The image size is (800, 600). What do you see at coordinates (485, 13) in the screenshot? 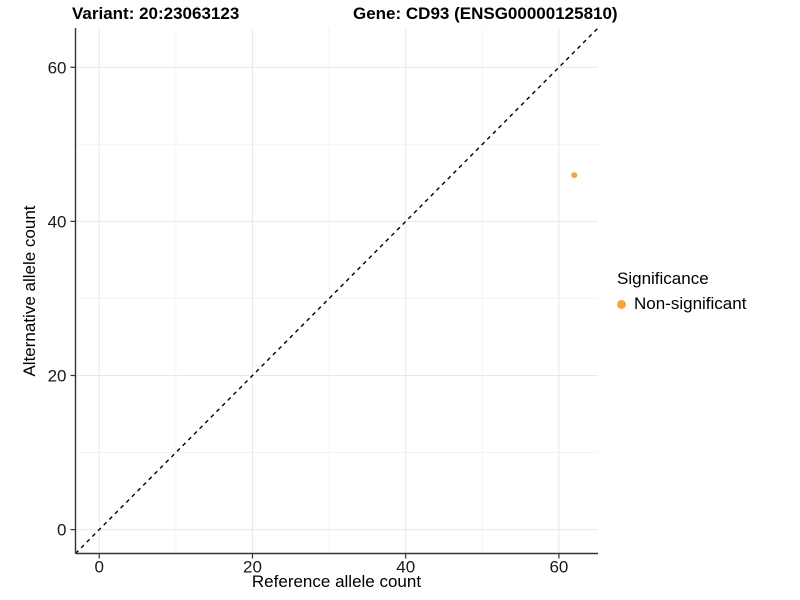
I see `gene-title: Gene: CD93 (ENSG00000125810)` at bounding box center [485, 13].